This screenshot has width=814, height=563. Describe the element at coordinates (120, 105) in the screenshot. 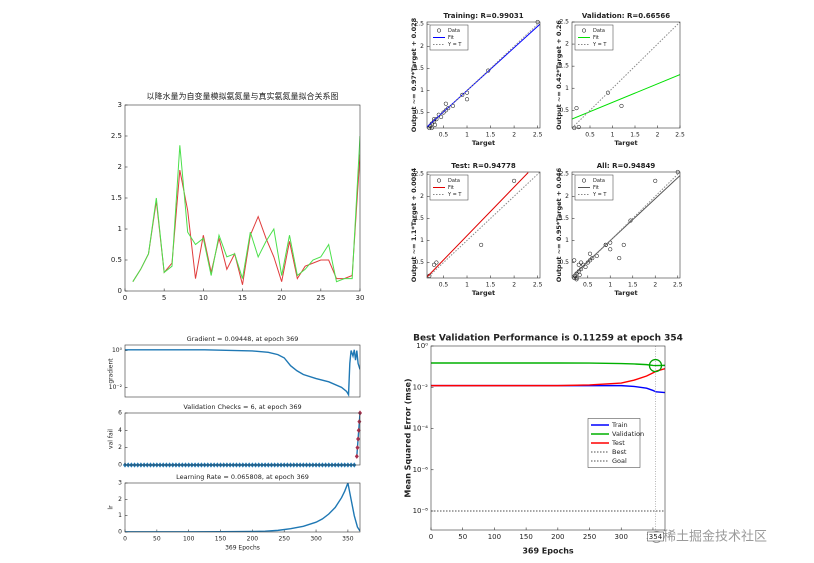

I see `y-tick-label: 3` at that location.